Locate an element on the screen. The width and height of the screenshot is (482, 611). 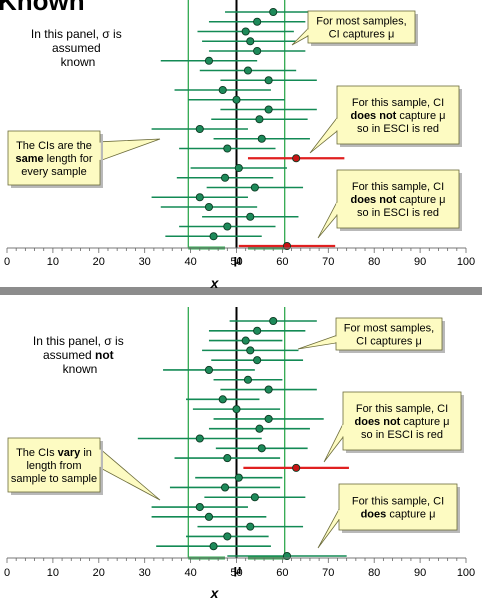
callout-run: length for is located at coordinates (68, 159).